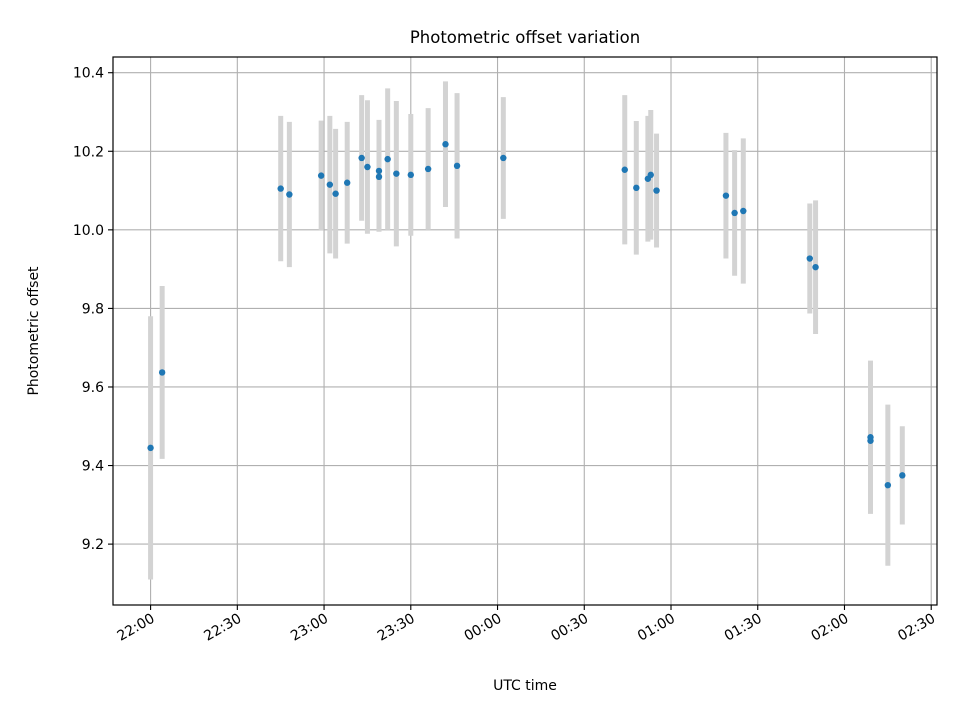 The width and height of the screenshot is (960, 720). I want to click on y-tick-label: 9.8, so click(93, 309).